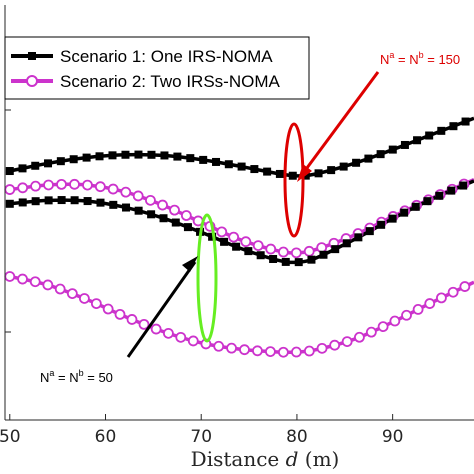  What do you see at coordinates (81, 373) in the screenshot?
I see `annotation-50-sup2: b` at bounding box center [81, 373].